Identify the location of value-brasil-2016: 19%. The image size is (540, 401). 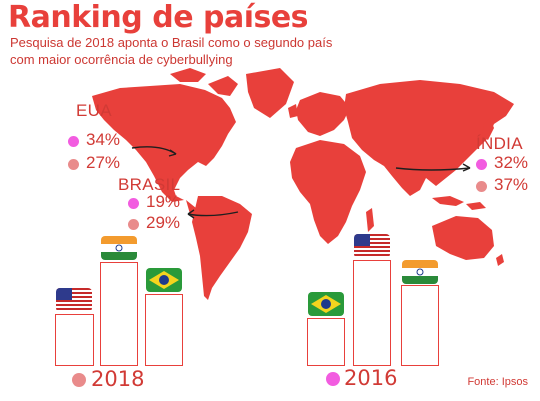
(163, 201).